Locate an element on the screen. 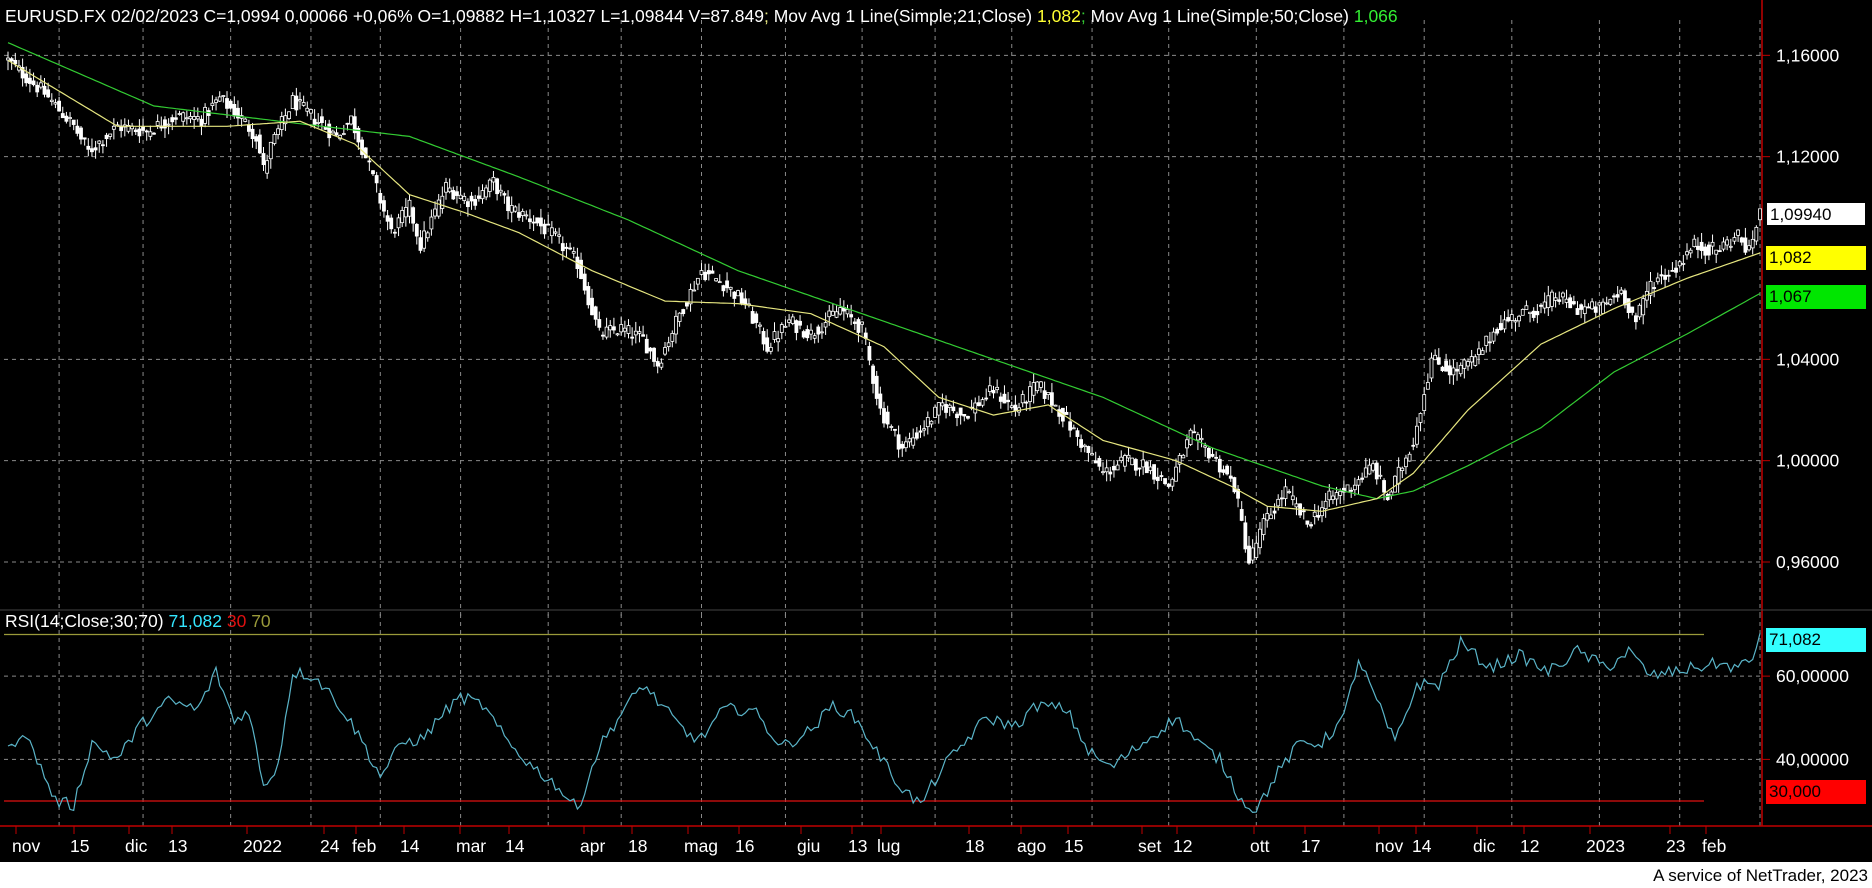 The image size is (1872, 888). price-tick-label: 1,16000 is located at coordinates (1808, 55).